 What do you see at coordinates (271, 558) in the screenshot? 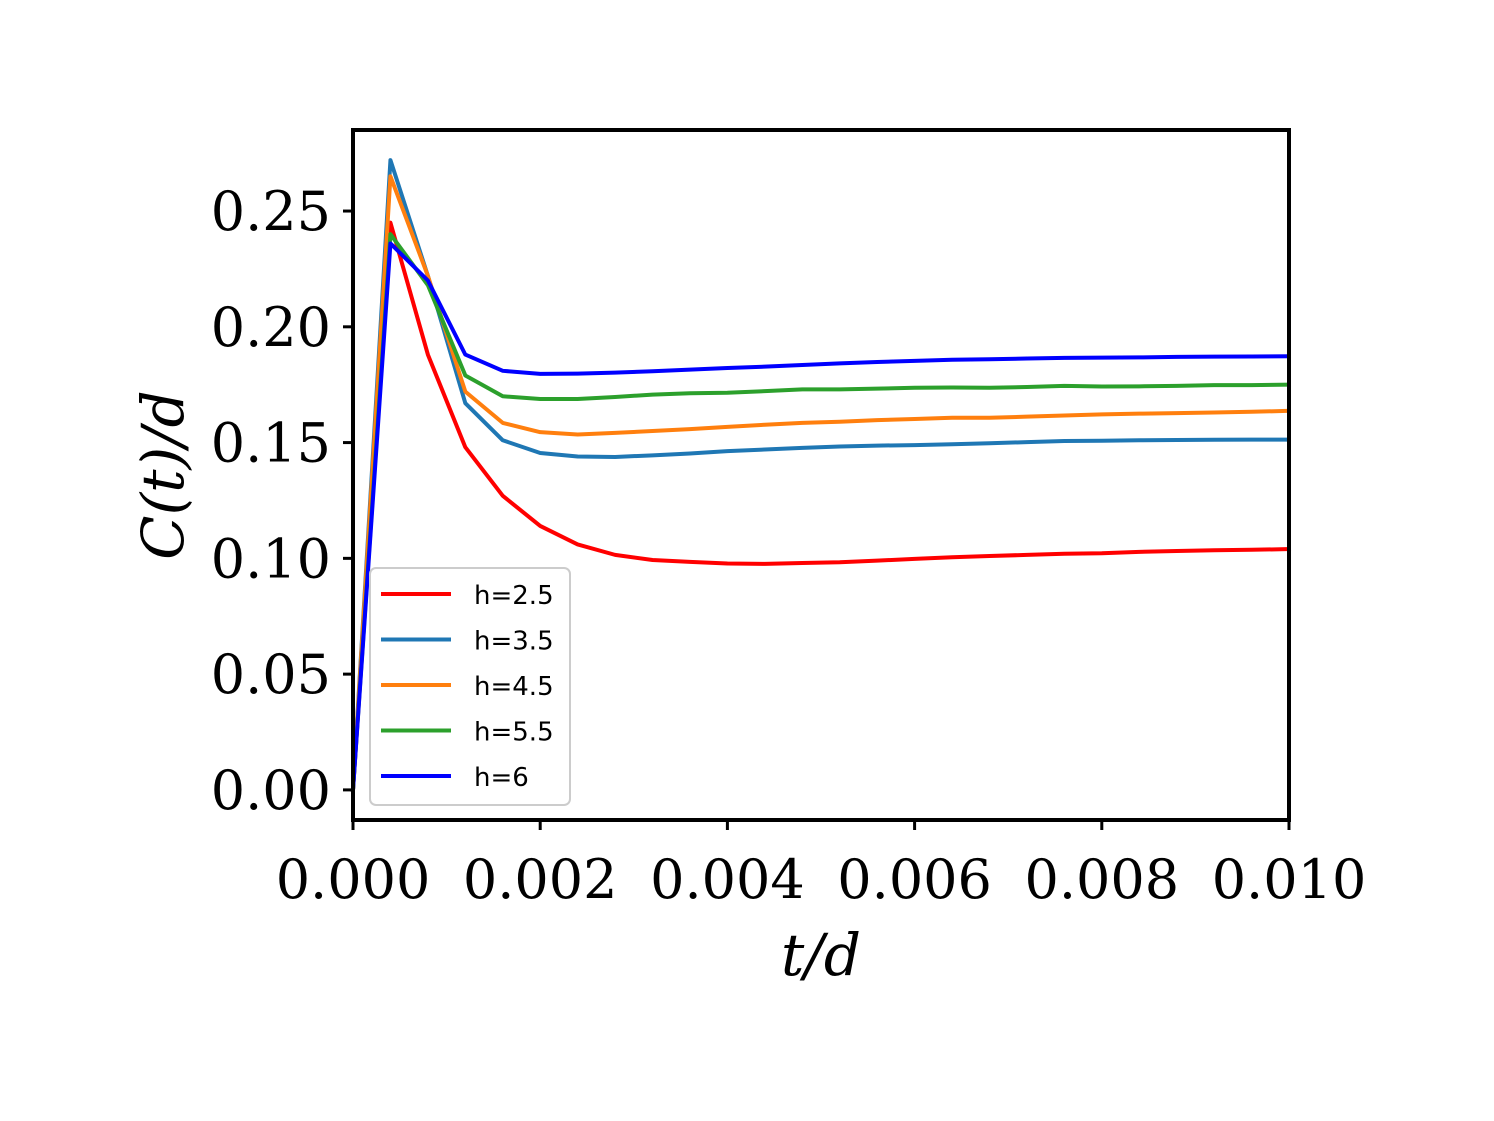
I see `y-tick-label: 0.10` at bounding box center [271, 558].